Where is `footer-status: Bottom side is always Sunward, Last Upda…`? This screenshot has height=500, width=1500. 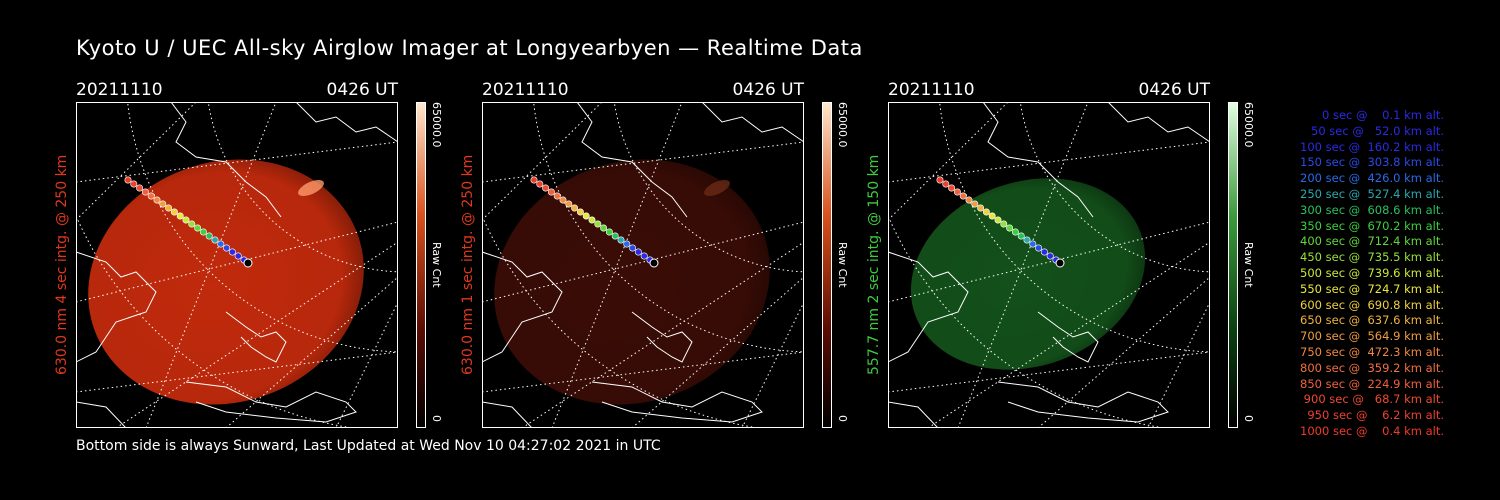
footer-status: Bottom side is always Sunward, Last Upda… is located at coordinates (368, 446).